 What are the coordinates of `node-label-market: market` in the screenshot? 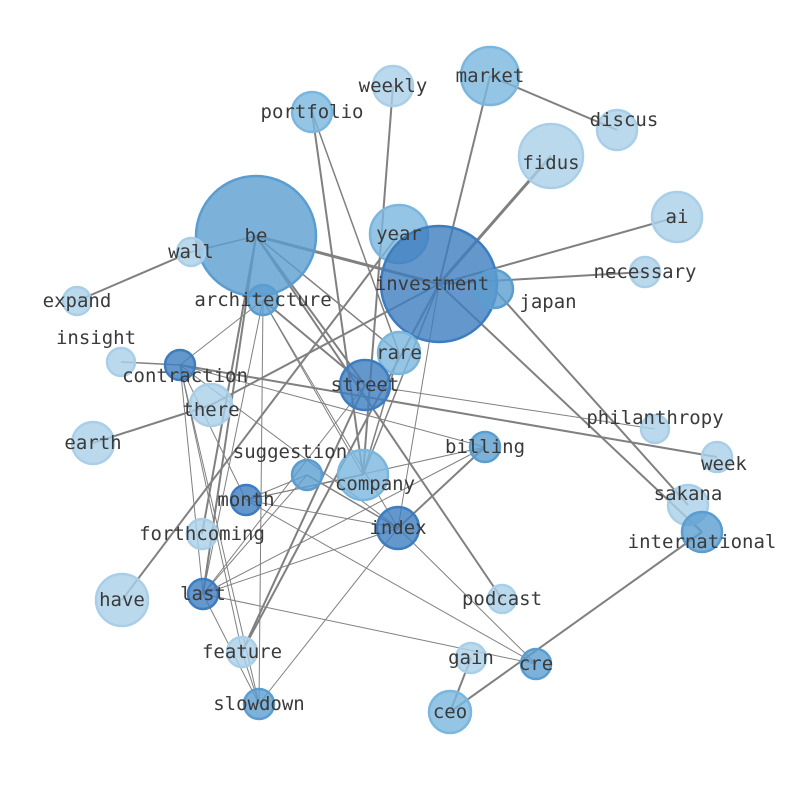 It's located at (490, 76).